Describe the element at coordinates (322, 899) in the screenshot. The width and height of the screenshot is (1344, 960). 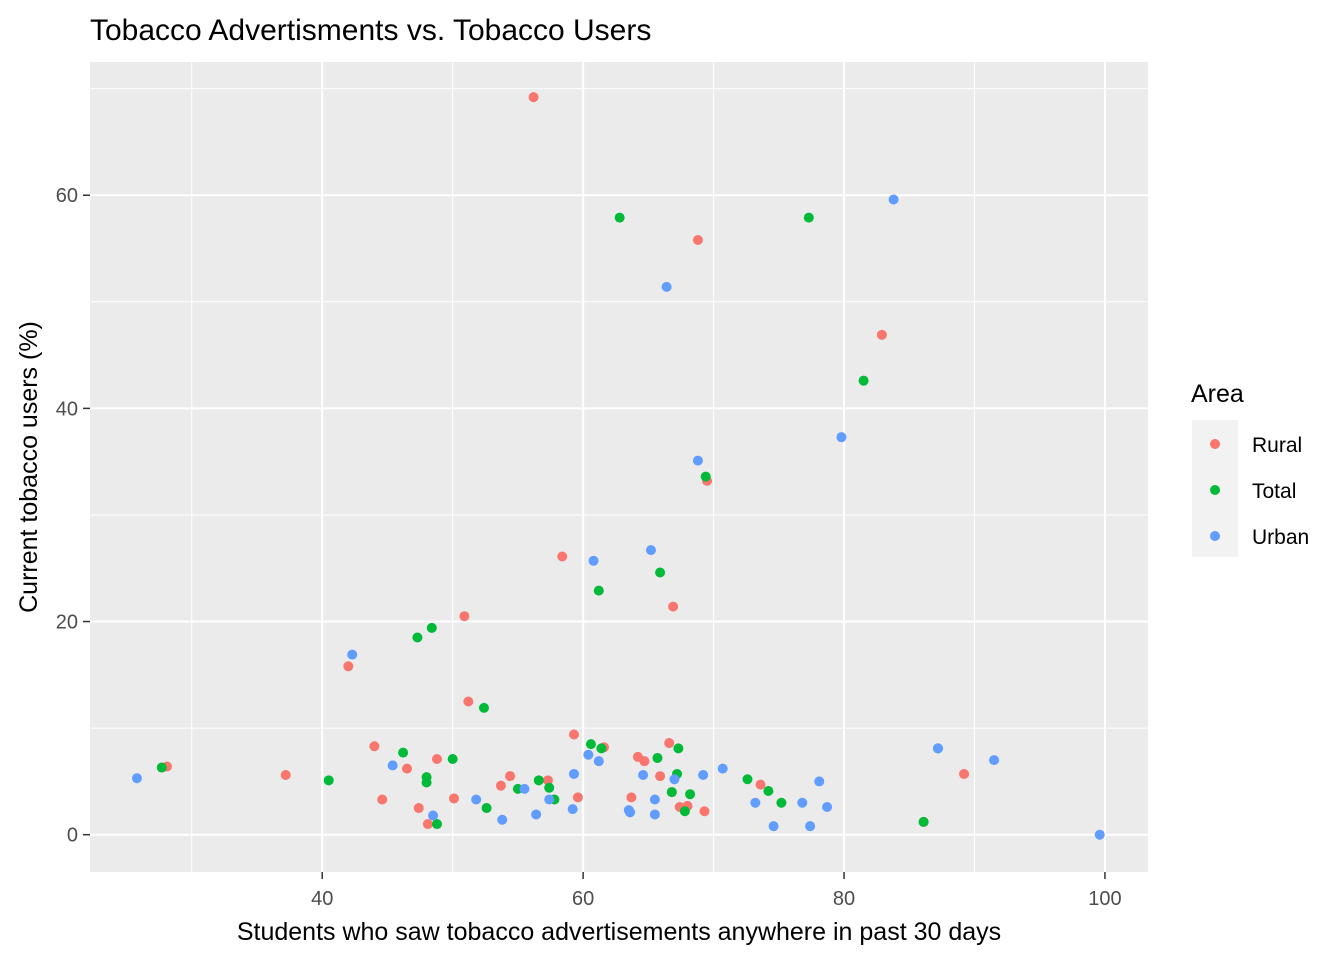
I see `x-tick-label: 40` at that location.